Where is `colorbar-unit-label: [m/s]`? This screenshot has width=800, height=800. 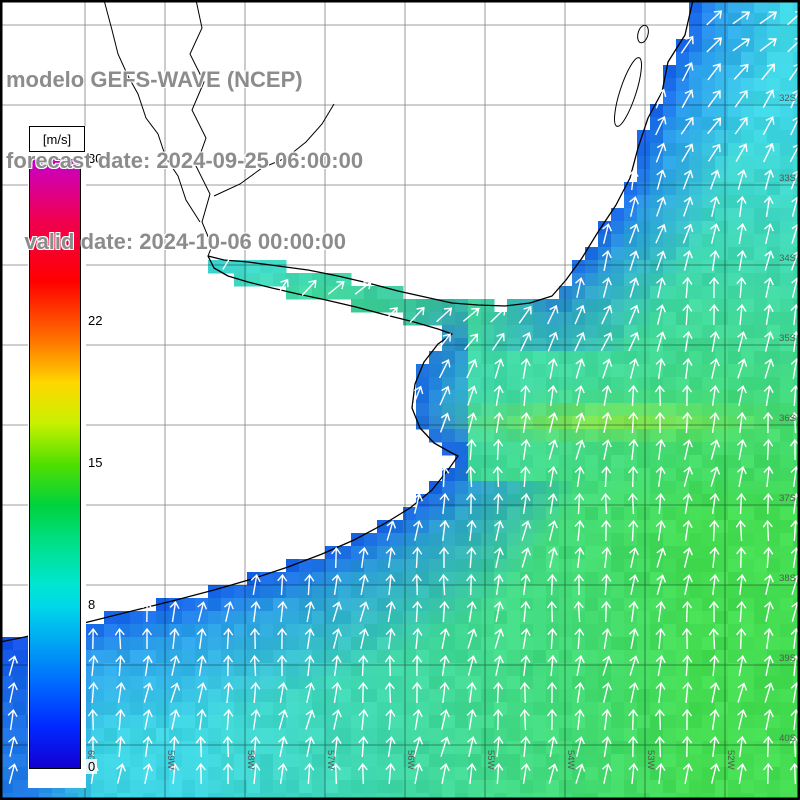 colorbar-unit-label: [m/s] is located at coordinates (57, 139).